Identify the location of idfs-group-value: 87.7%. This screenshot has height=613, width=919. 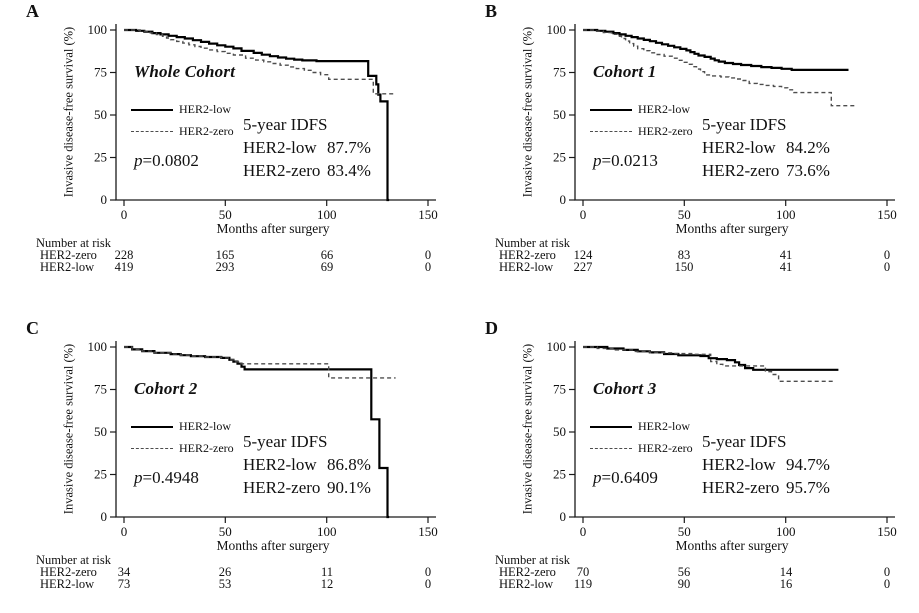
(349, 147).